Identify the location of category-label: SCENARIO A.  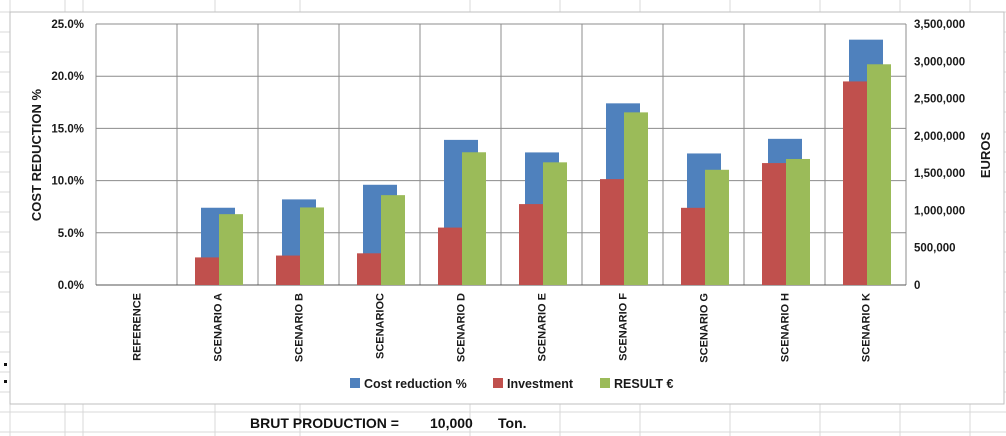
(219, 327).